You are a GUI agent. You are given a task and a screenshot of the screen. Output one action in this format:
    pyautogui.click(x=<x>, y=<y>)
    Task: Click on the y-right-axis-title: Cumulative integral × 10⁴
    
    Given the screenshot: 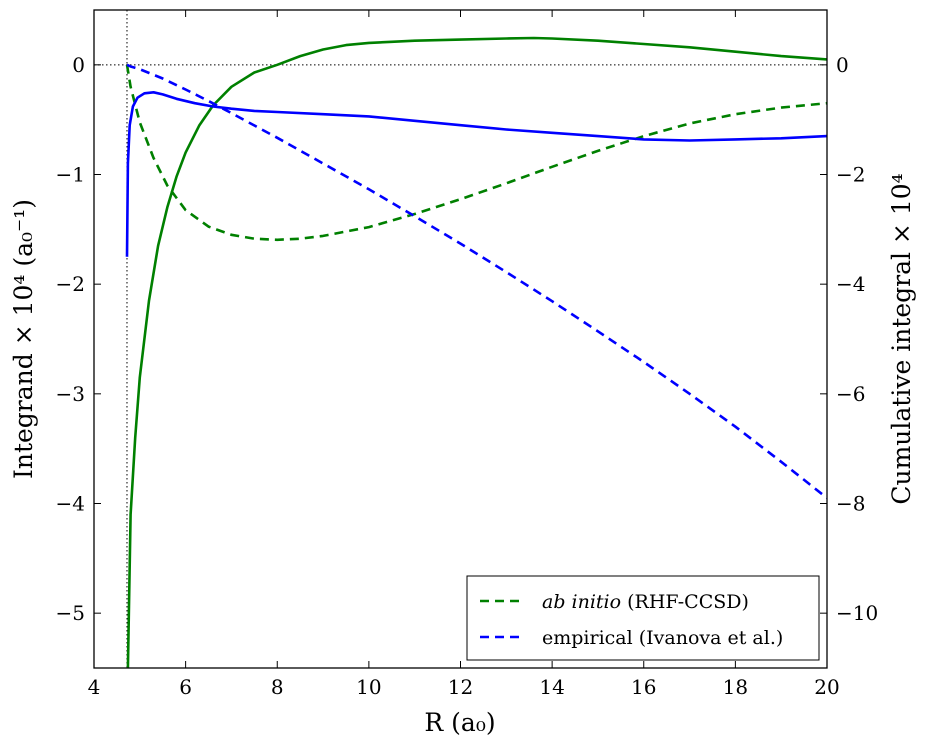 What is the action you would take?
    pyautogui.click(x=901, y=338)
    